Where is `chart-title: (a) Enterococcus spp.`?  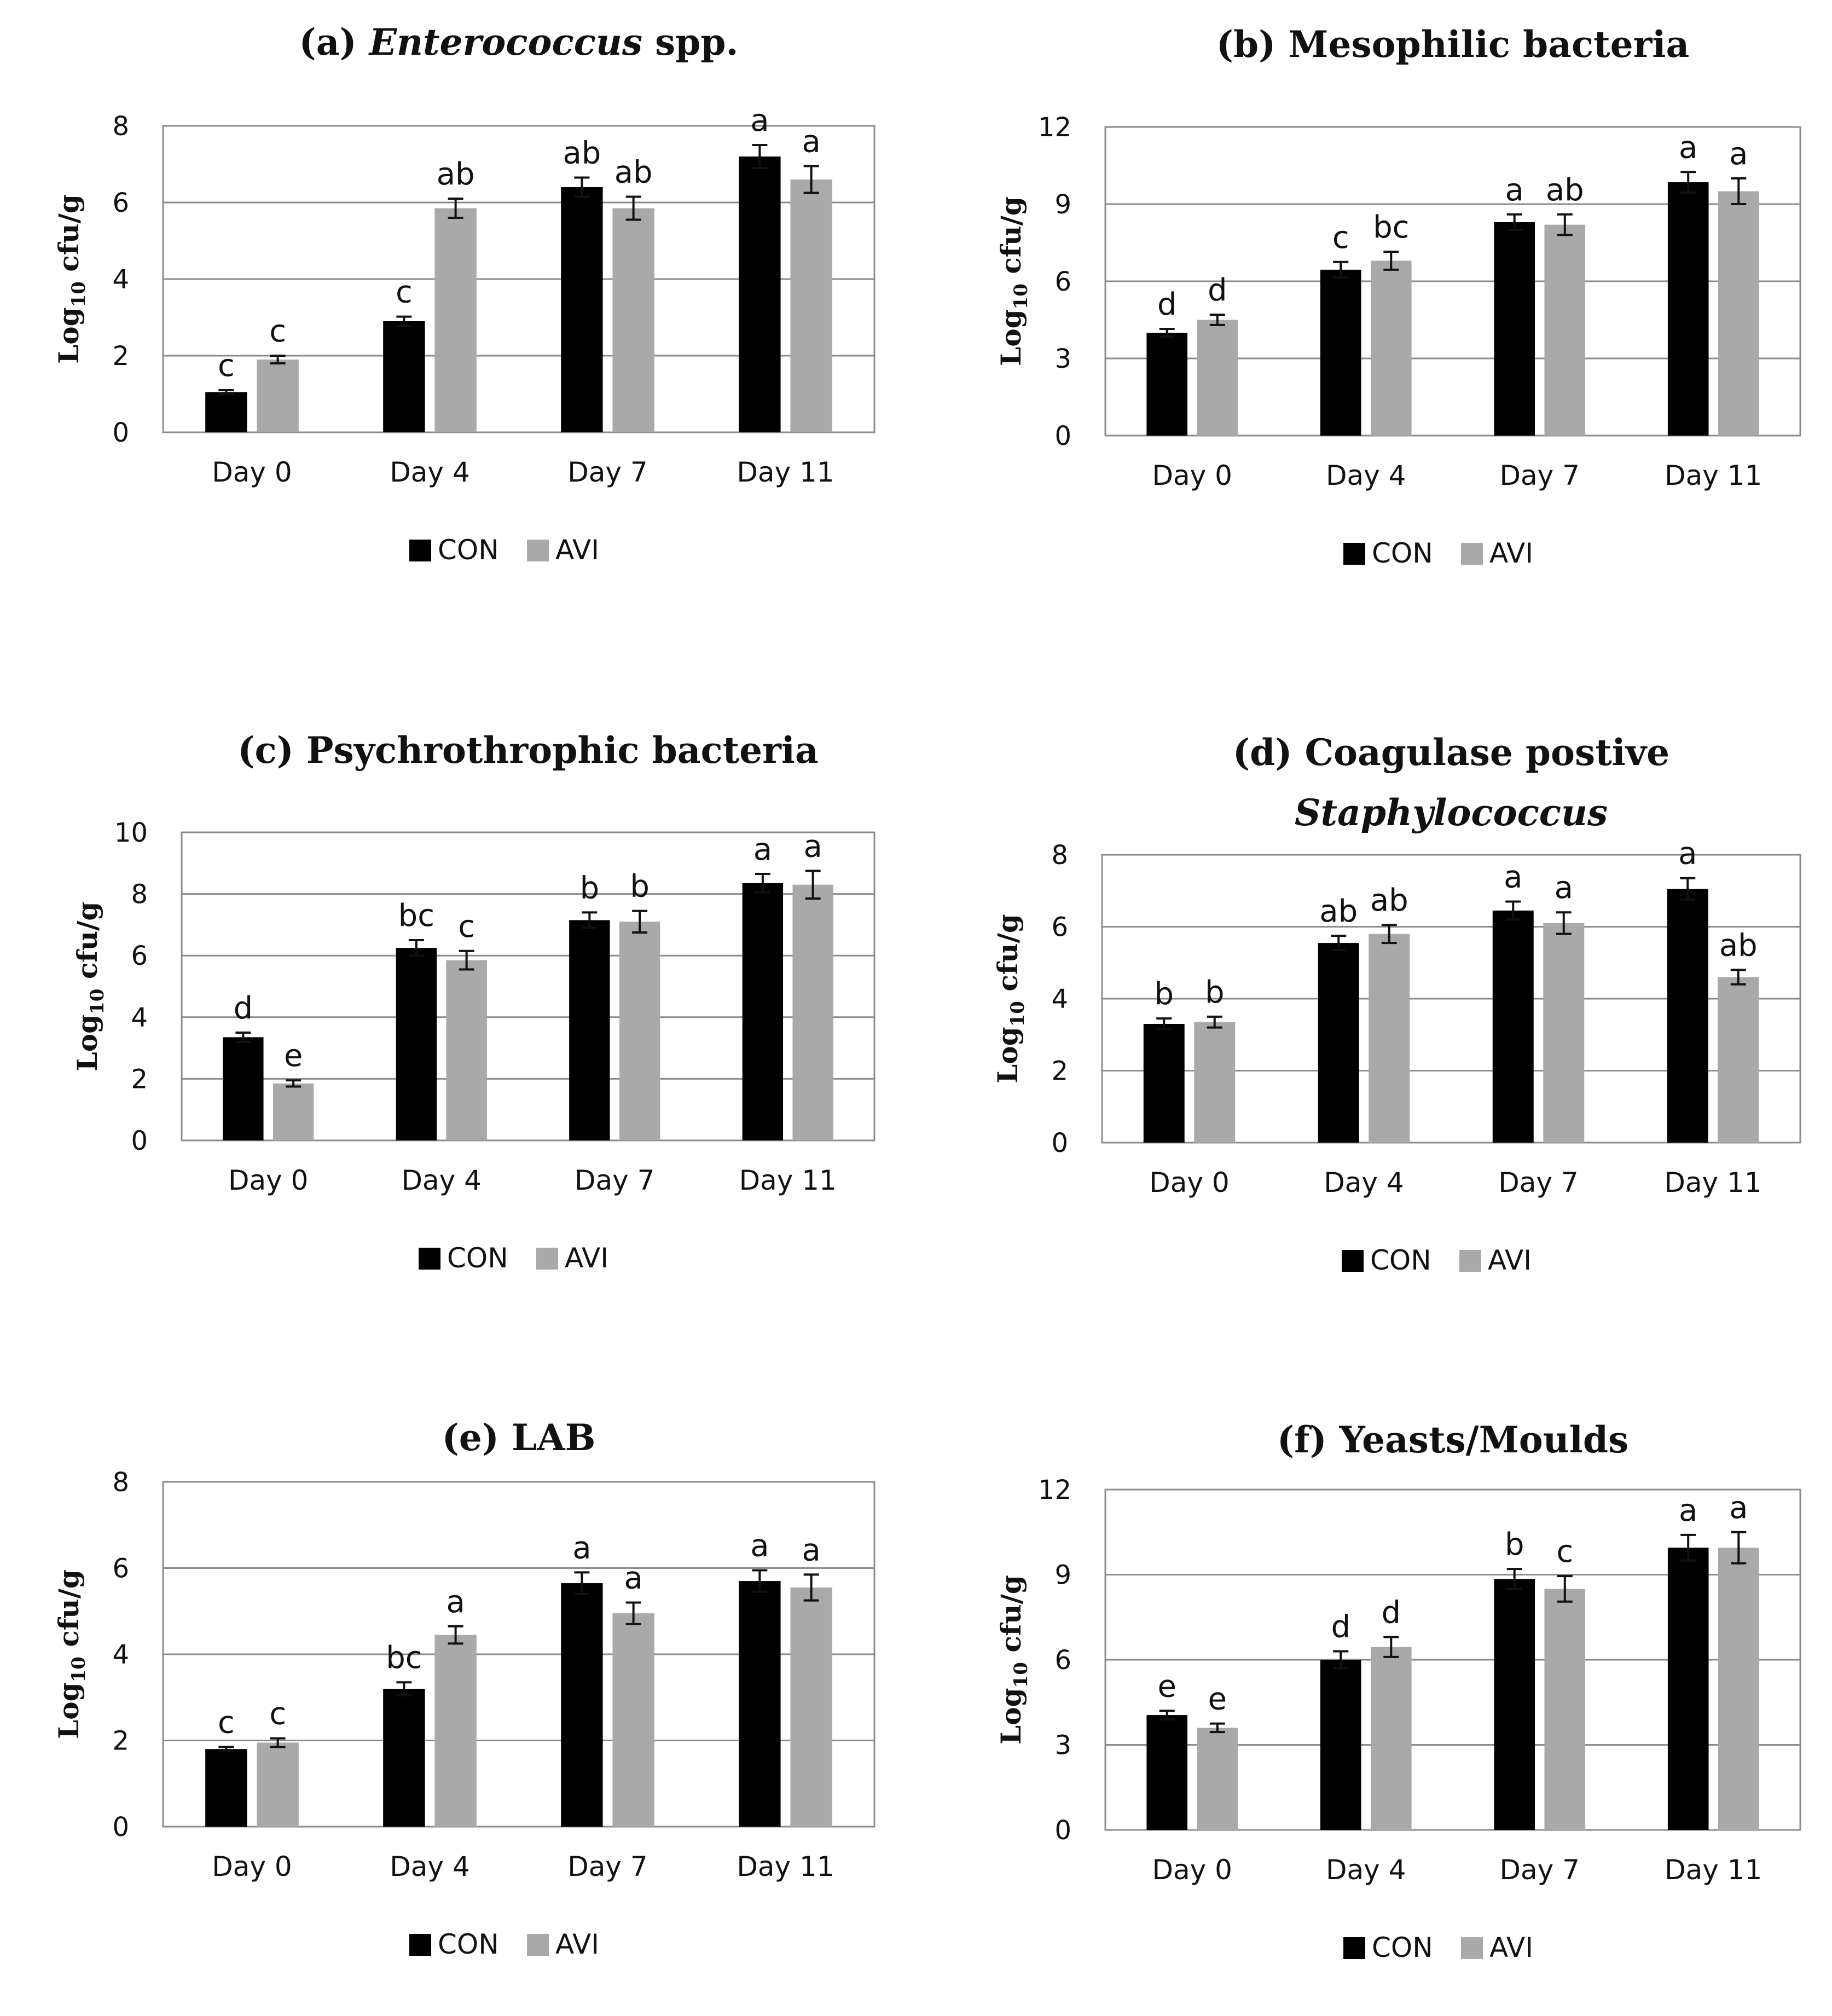
chart-title: (a) Enterococcus spp. is located at coordinates (519, 42).